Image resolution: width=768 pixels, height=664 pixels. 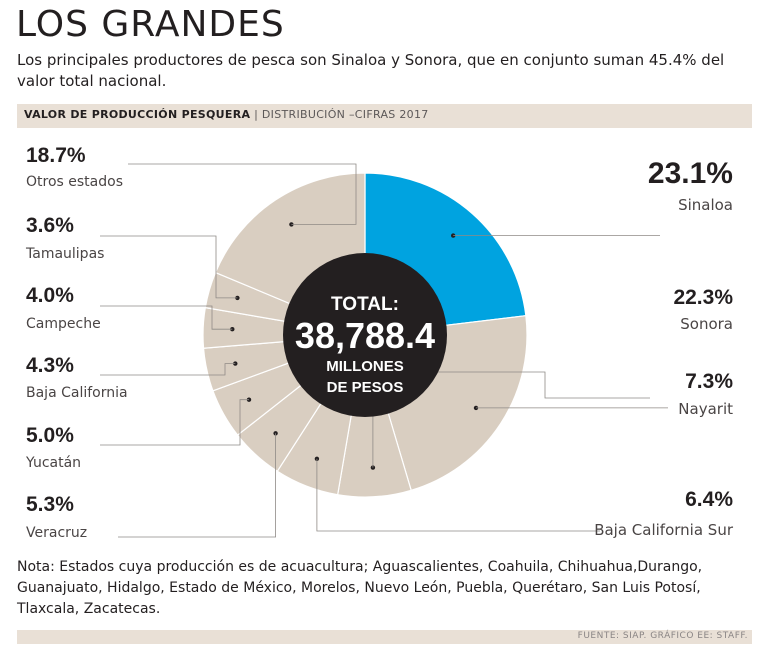 I want to click on band-label: VALOR DE PRODUCCIÓN PESQUERA, so click(x=137, y=114).